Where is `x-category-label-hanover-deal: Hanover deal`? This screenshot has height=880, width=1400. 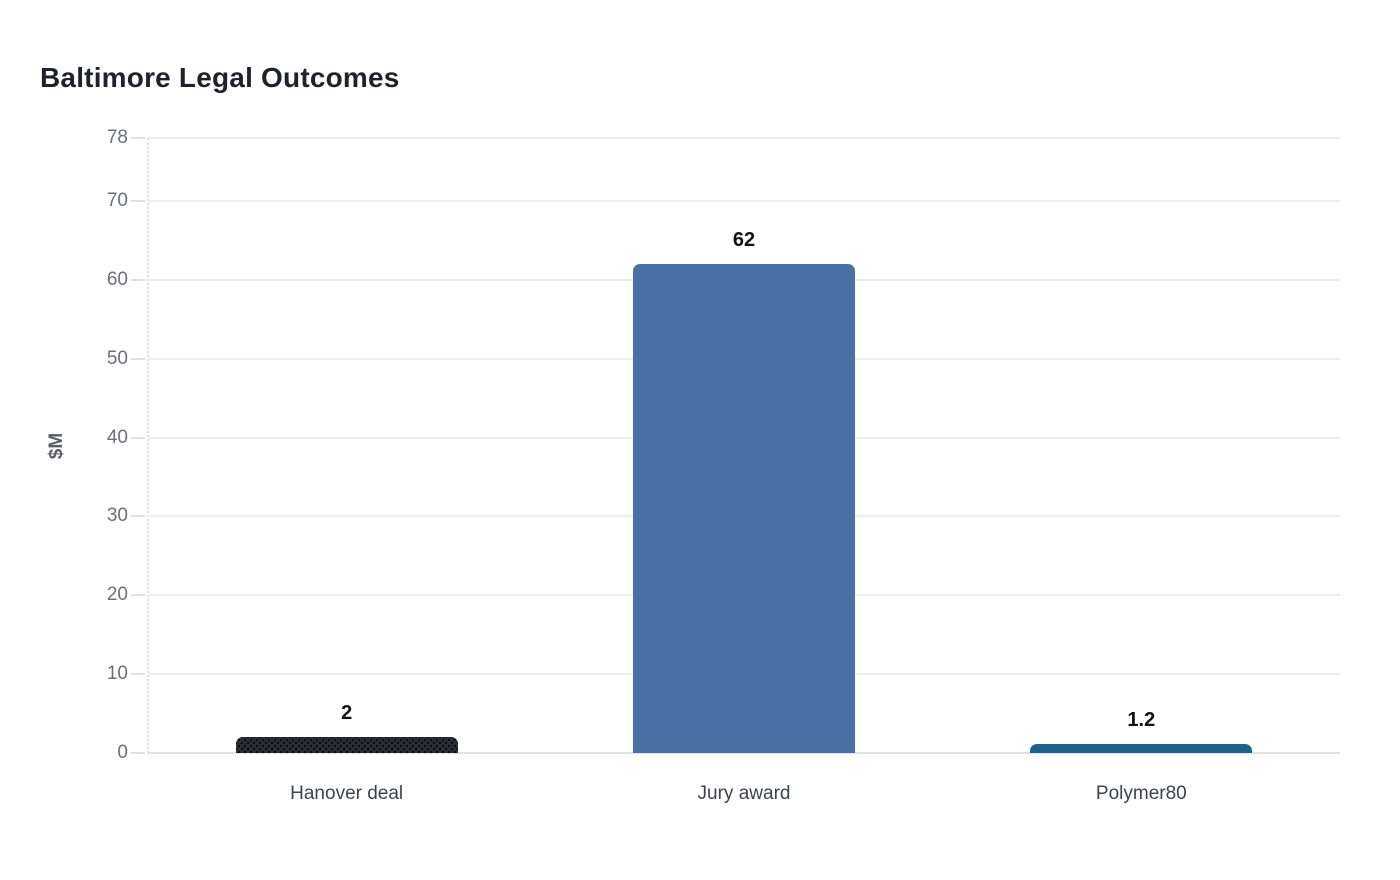 x-category-label-hanover-deal: Hanover deal is located at coordinates (347, 793).